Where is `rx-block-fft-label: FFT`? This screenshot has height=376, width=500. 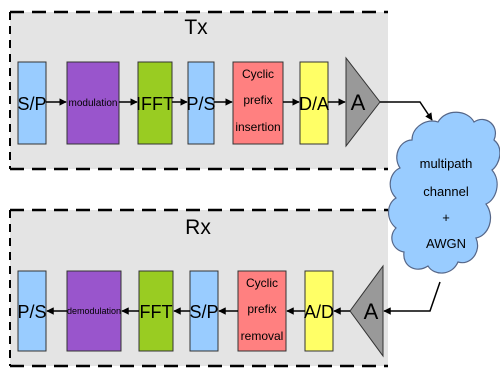
rx-block-fft-label: FFT is located at coordinates (156, 312).